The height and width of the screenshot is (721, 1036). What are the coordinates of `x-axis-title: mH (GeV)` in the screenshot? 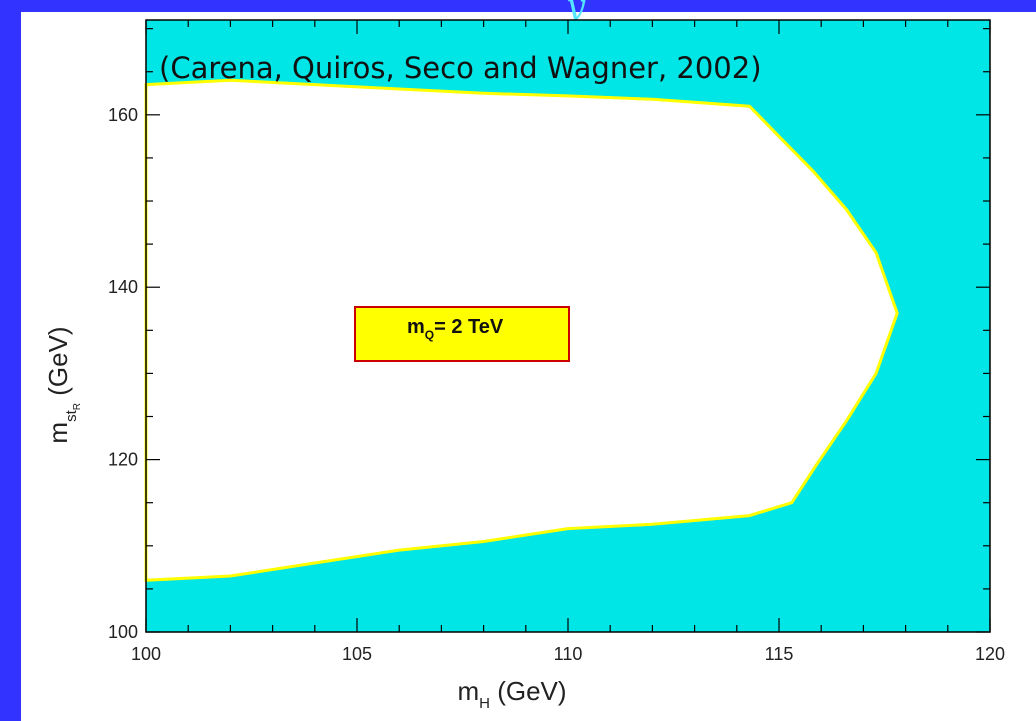 It's located at (511, 694).